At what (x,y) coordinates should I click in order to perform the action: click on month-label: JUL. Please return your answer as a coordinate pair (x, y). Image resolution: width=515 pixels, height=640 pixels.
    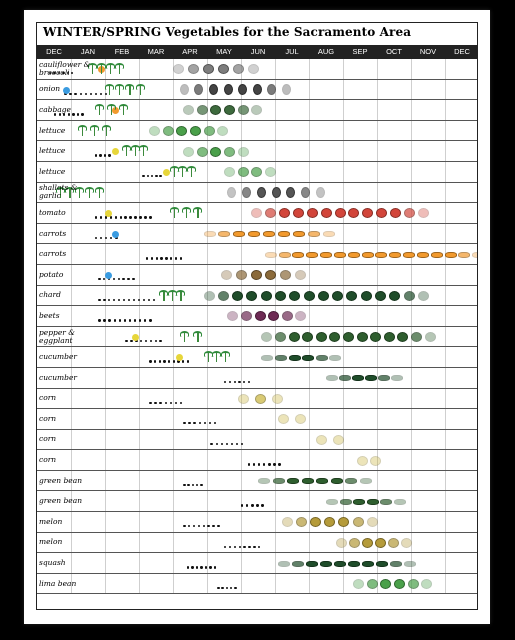
    Looking at the image, I should click on (292, 51).